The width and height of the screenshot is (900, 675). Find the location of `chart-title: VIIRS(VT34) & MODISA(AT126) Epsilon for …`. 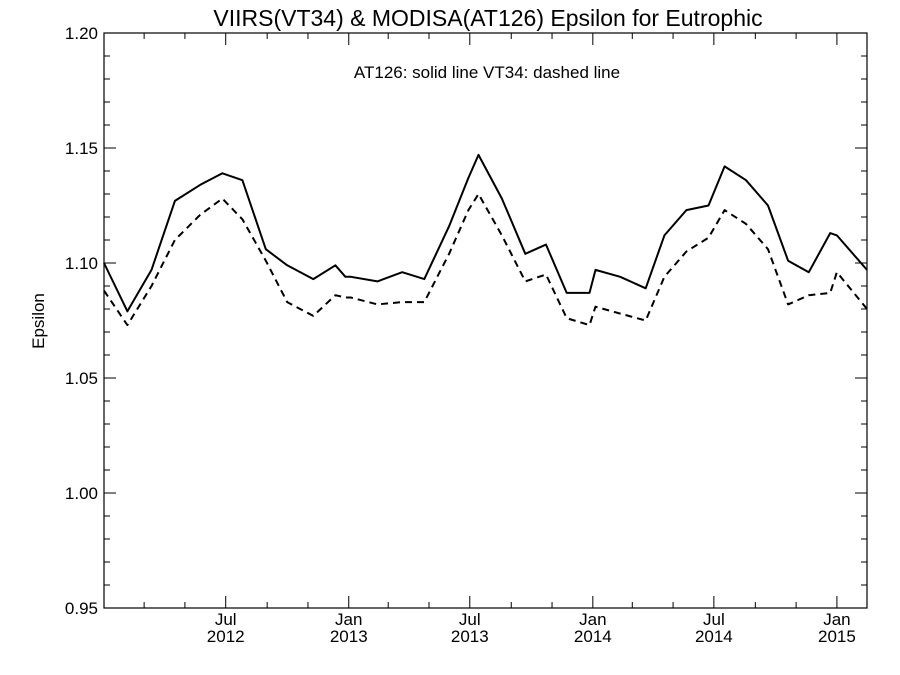

chart-title: VIIRS(VT34) & MODISA(AT126) Epsilon for … is located at coordinates (487, 18).